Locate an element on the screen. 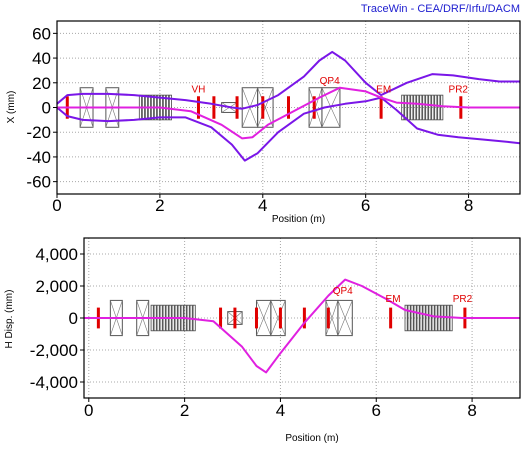 This screenshot has width=526, height=449. series-centroid is located at coordinates (288, 113).